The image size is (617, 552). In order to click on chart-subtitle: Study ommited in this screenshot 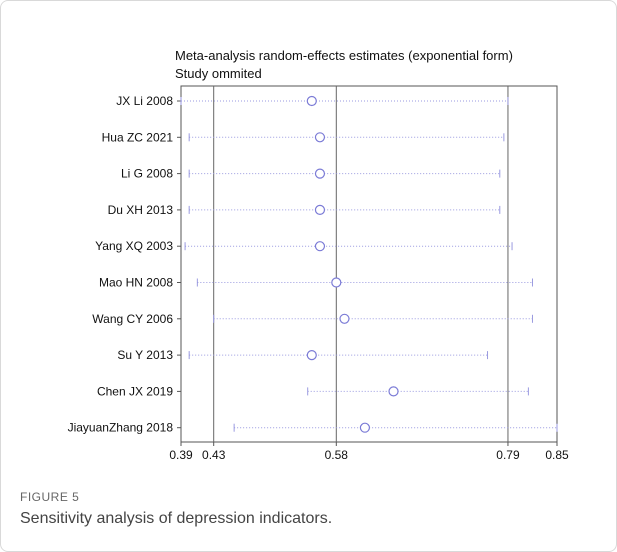, I will do `click(218, 73)`.